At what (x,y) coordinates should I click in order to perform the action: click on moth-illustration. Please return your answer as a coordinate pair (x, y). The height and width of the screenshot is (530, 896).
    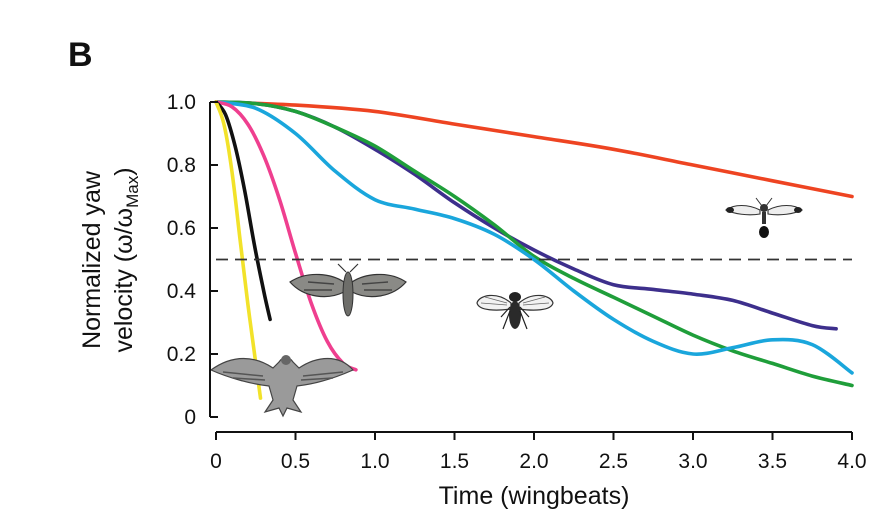
    Looking at the image, I should click on (348, 290).